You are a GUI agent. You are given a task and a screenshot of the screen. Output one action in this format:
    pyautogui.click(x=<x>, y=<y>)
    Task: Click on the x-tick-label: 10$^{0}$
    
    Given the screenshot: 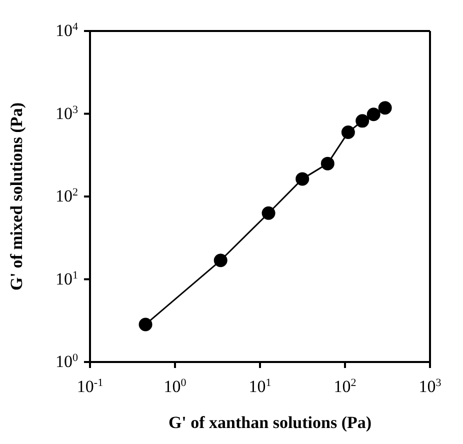 What is the action you would take?
    pyautogui.click(x=175, y=386)
    